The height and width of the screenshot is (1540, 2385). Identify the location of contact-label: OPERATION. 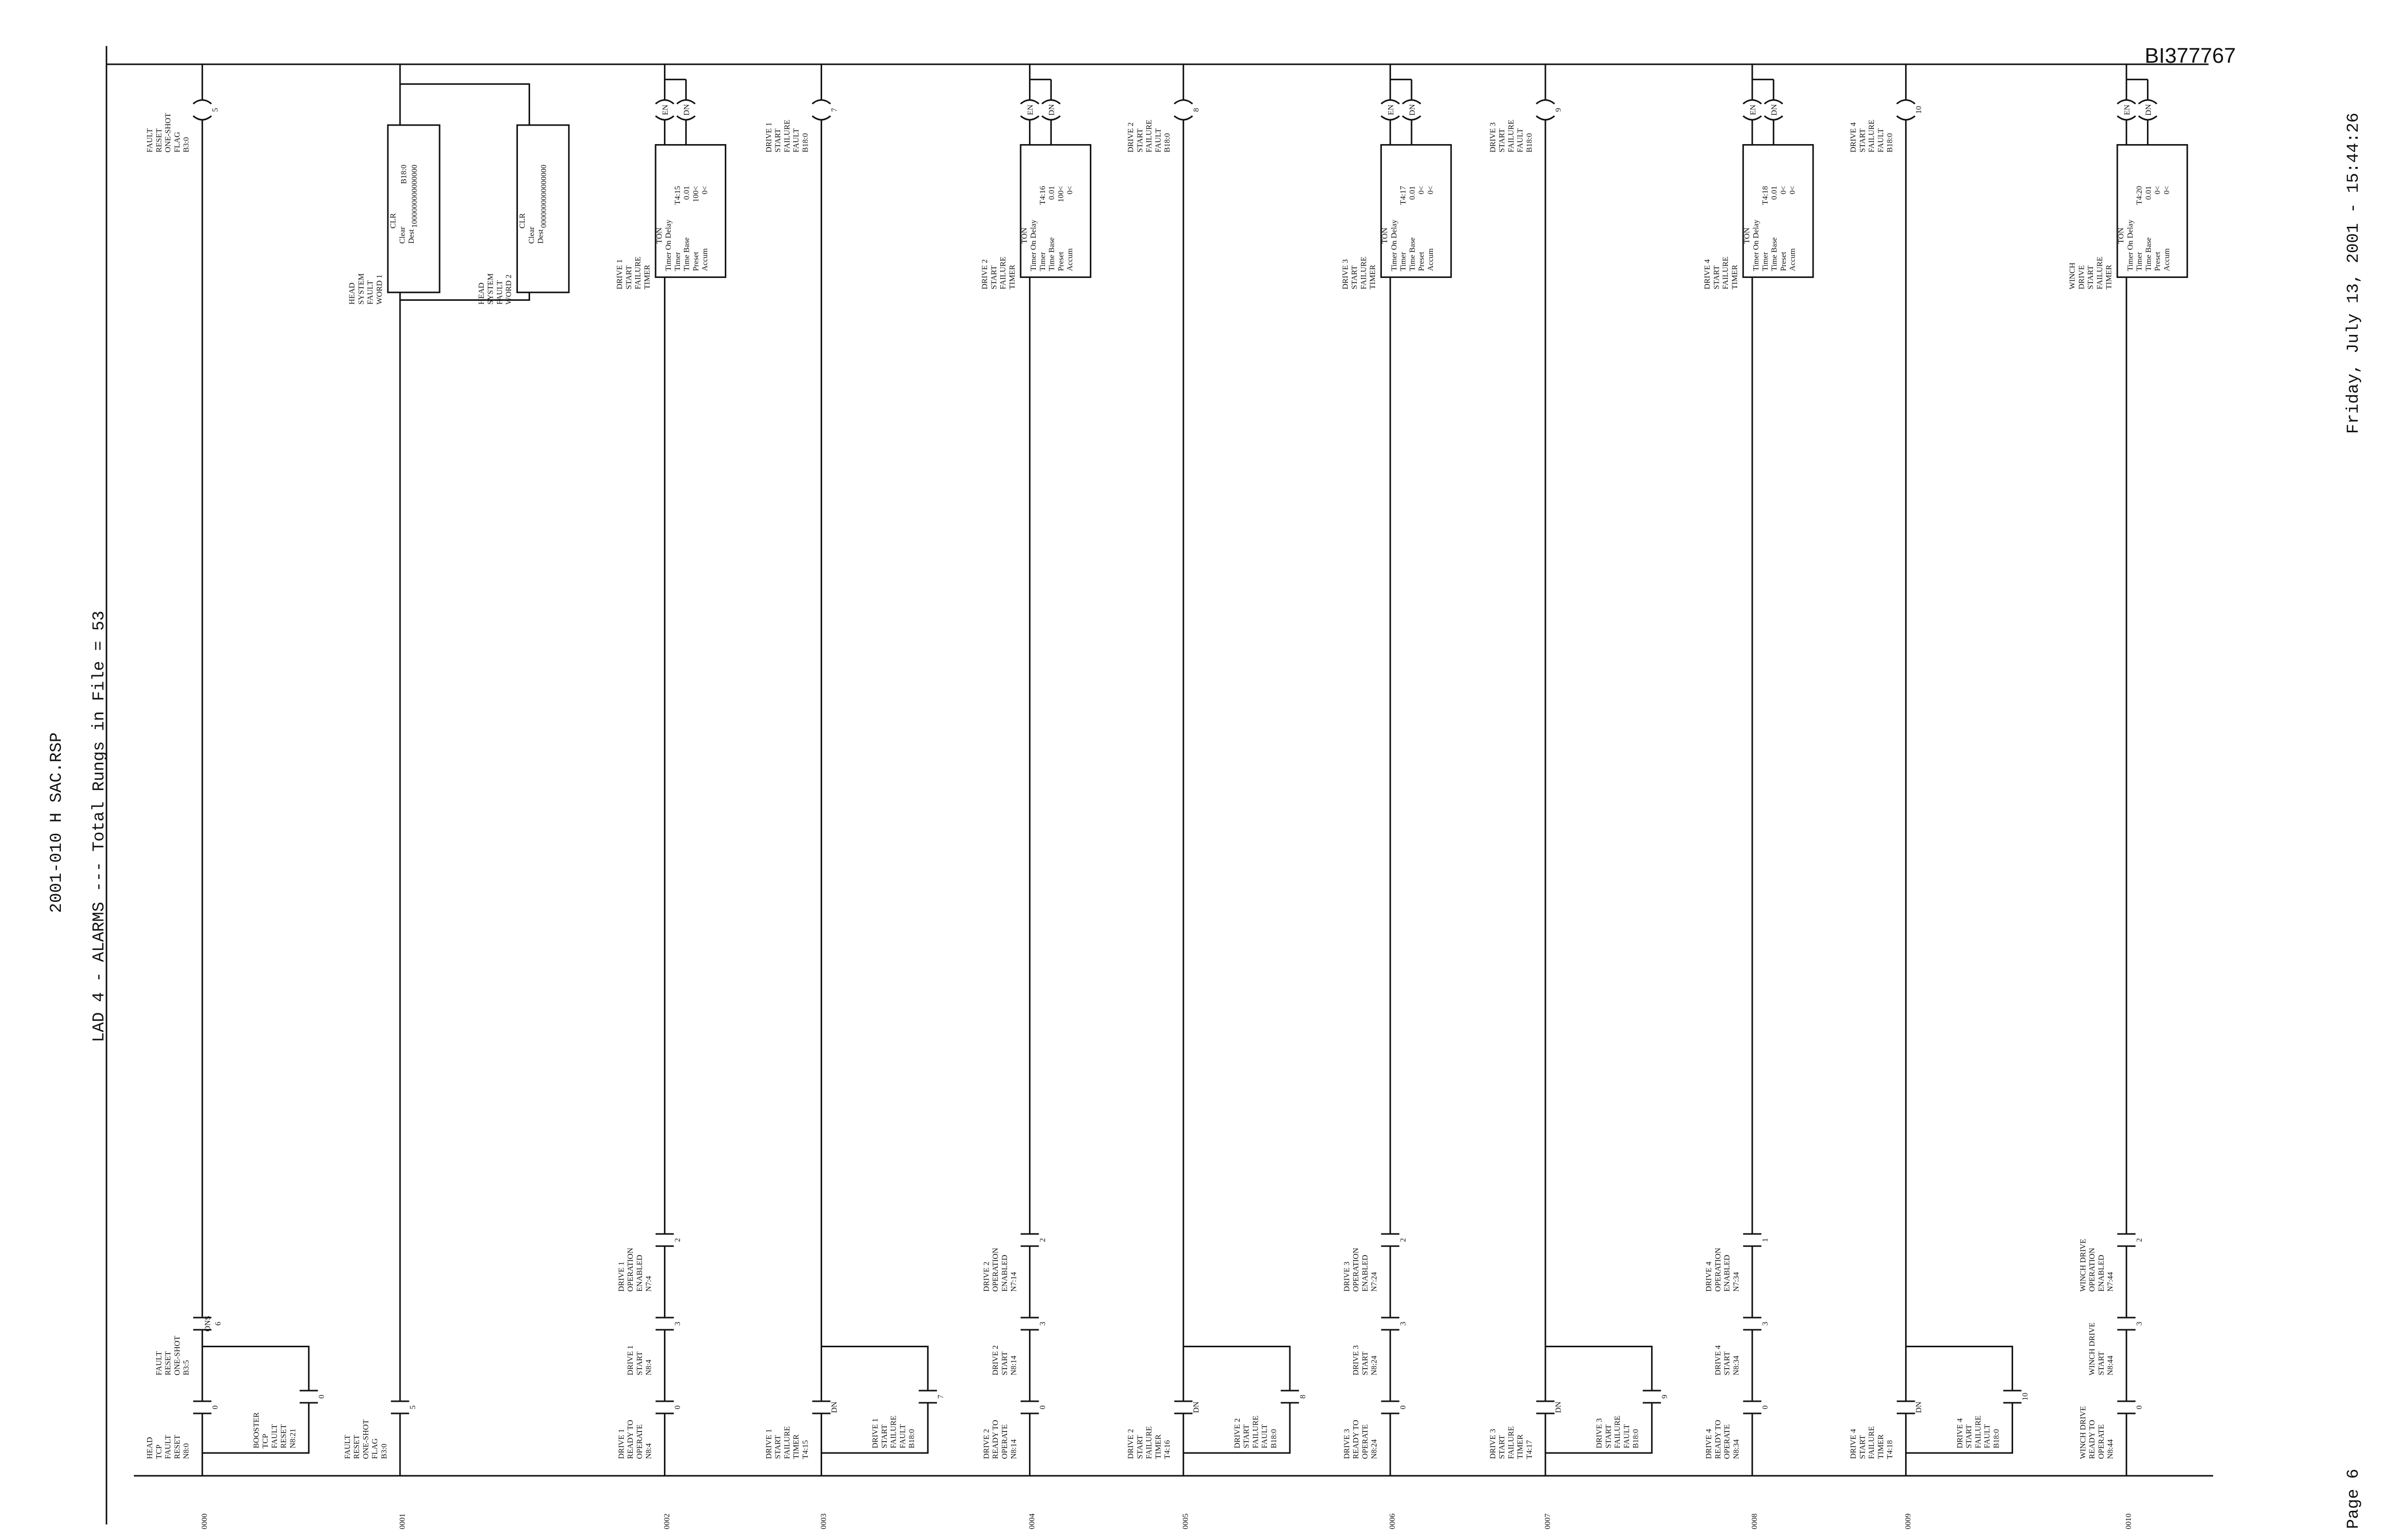
(1356, 1269).